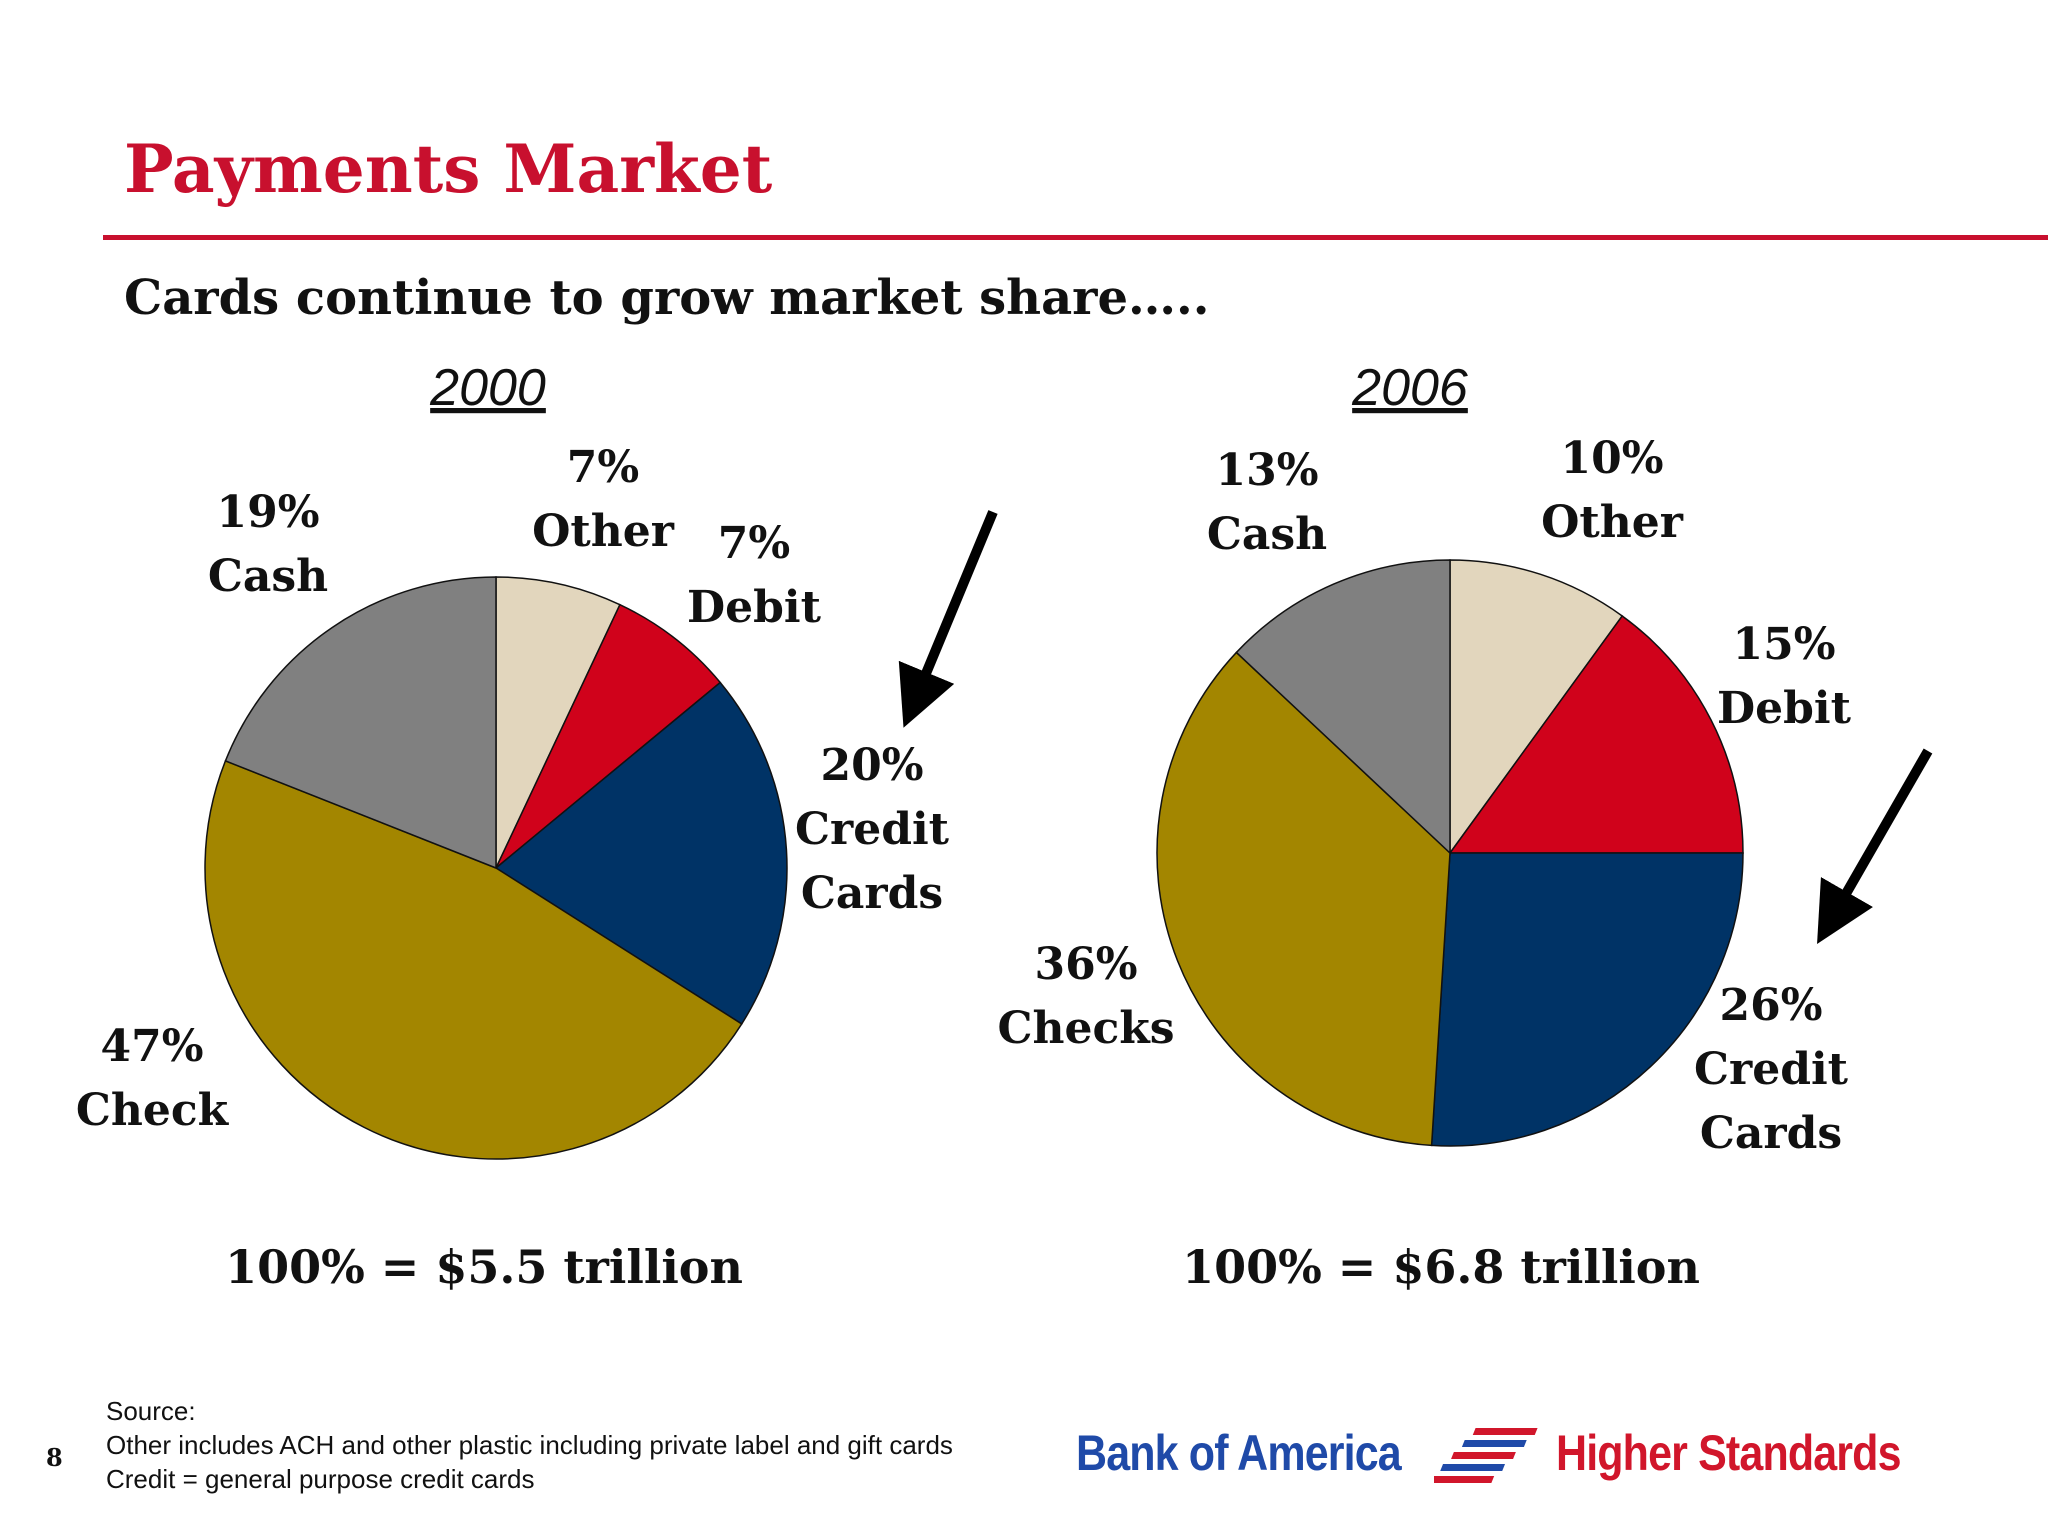 The height and width of the screenshot is (1536, 2048). Describe the element at coordinates (1784, 676) in the screenshot. I see `slice-label-debit: 15% Debit` at that location.